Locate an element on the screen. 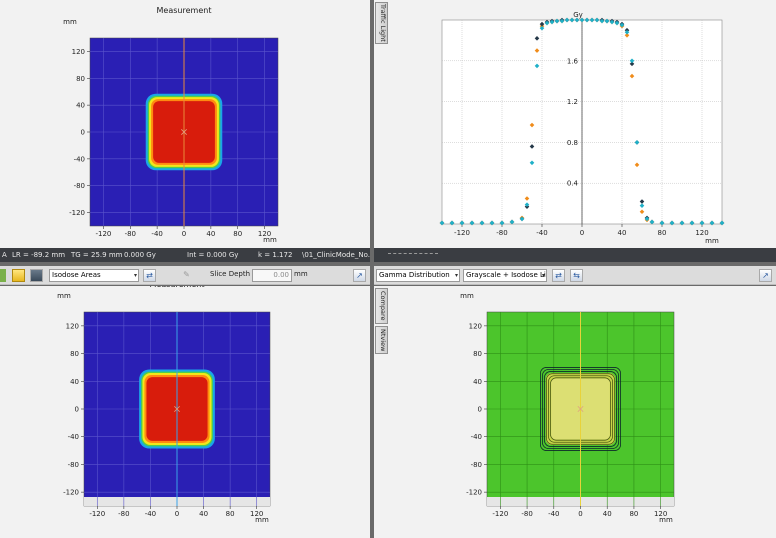 The height and width of the screenshot is (538, 776). display-mode-select: Grayscale + Isodose Li ▾ is located at coordinates (505, 275).